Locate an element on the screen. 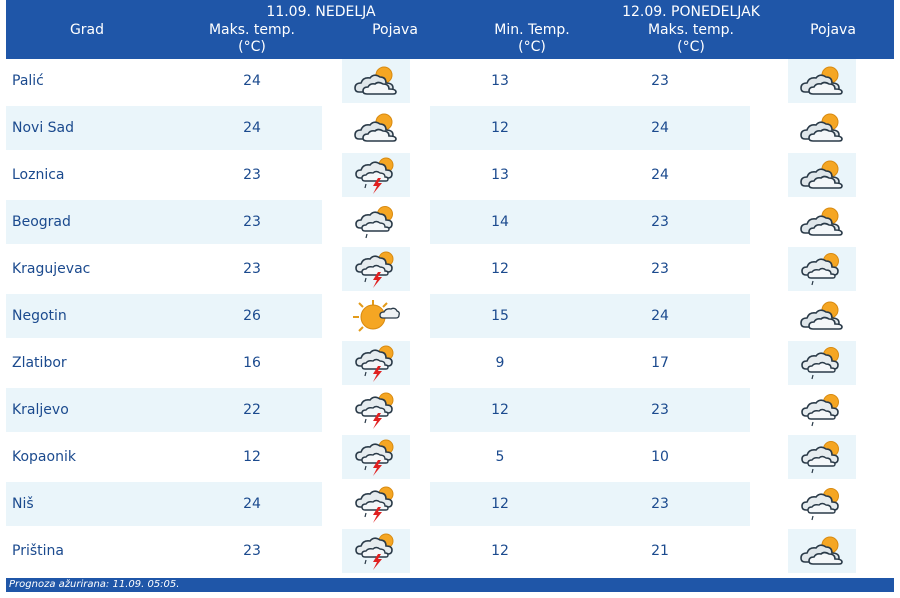  table-row: Priština 23 12 21 is located at coordinates (450, 552).